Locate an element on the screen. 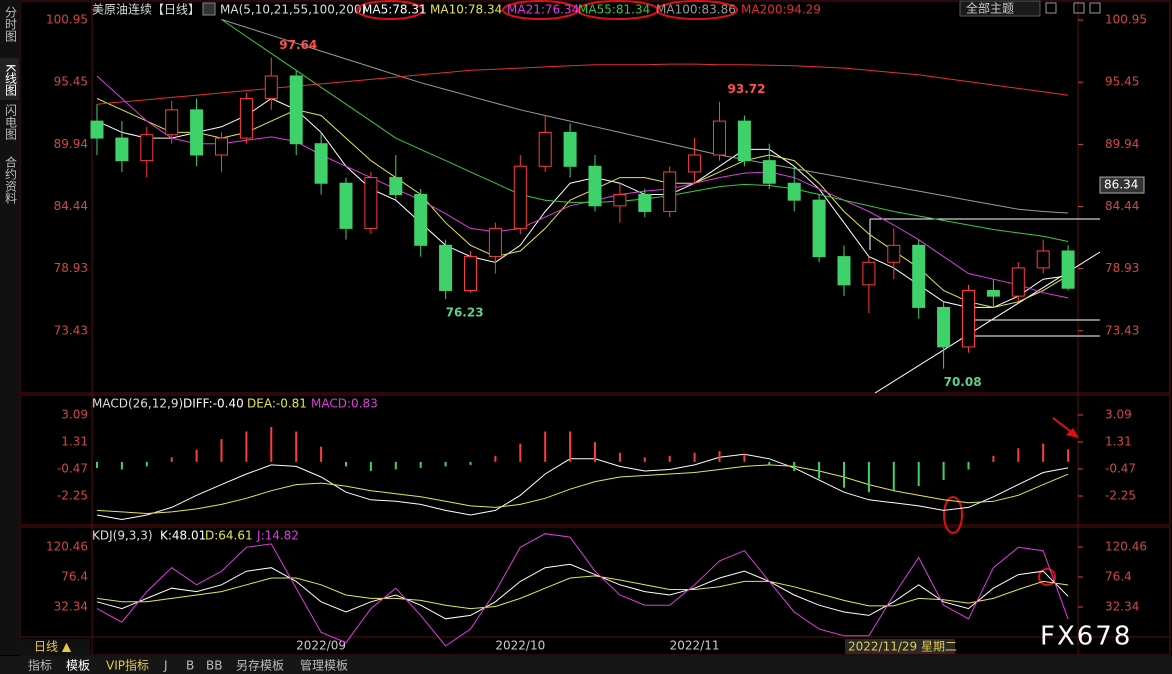 The width and height of the screenshot is (1172, 674). sidebar-tab: K线图 is located at coordinates (11, 80).